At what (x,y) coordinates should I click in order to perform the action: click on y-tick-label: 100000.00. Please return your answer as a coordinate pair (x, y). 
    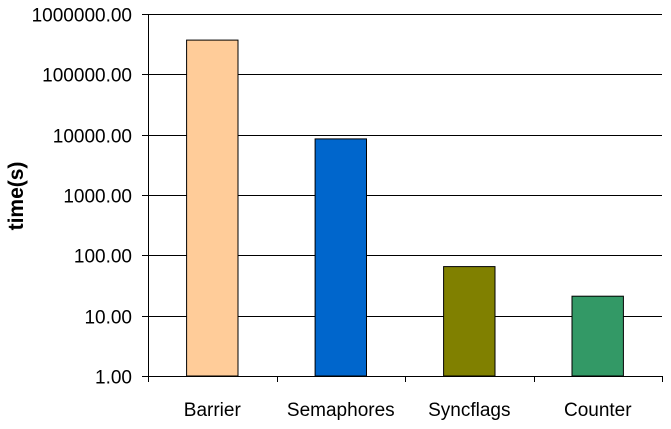
    Looking at the image, I should click on (87, 76).